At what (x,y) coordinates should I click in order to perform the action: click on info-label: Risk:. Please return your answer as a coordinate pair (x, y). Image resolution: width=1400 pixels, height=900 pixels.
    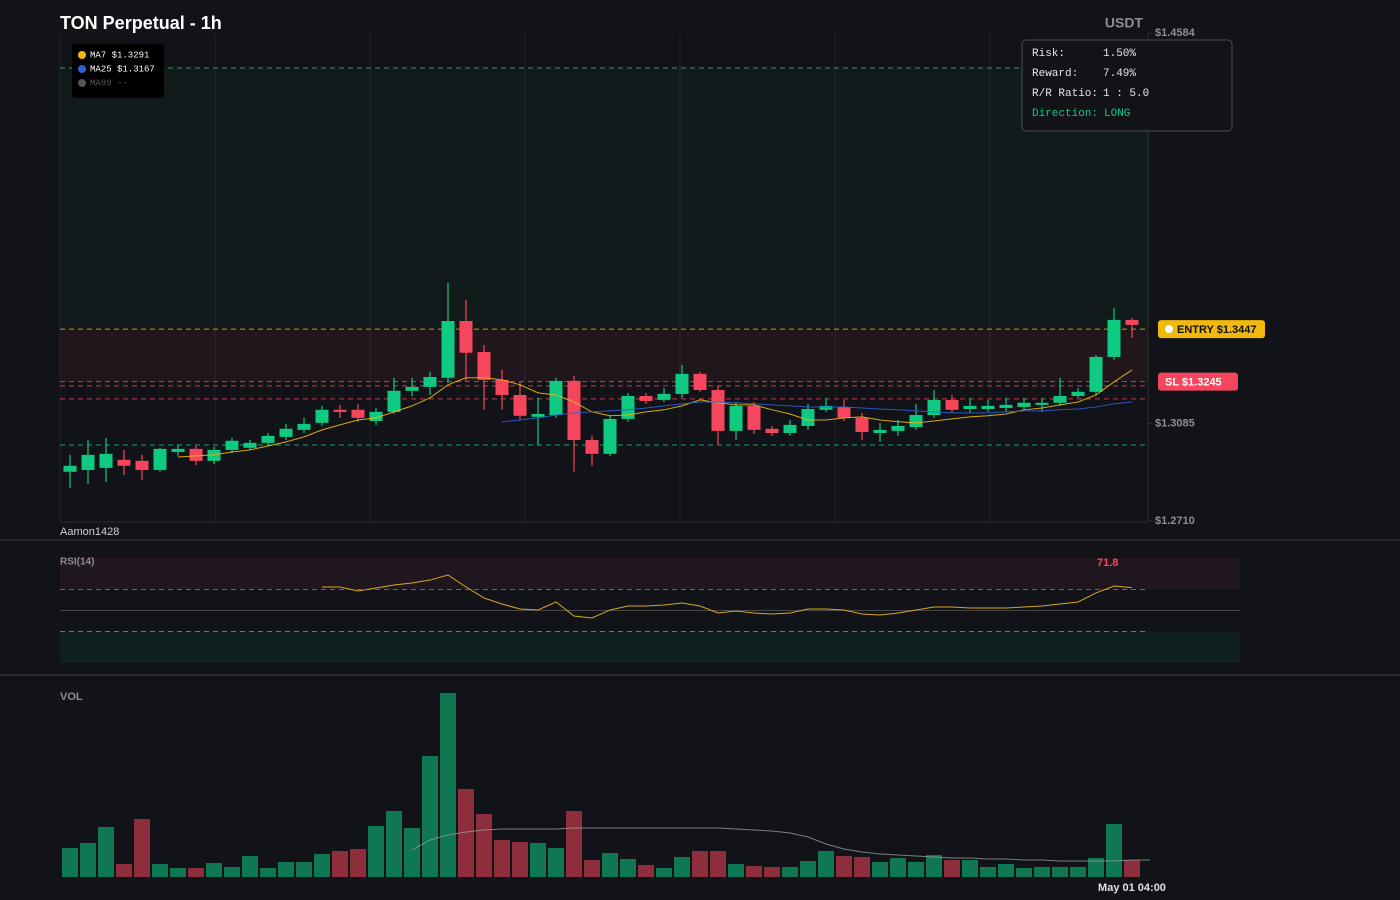
    Looking at the image, I should click on (1048, 54).